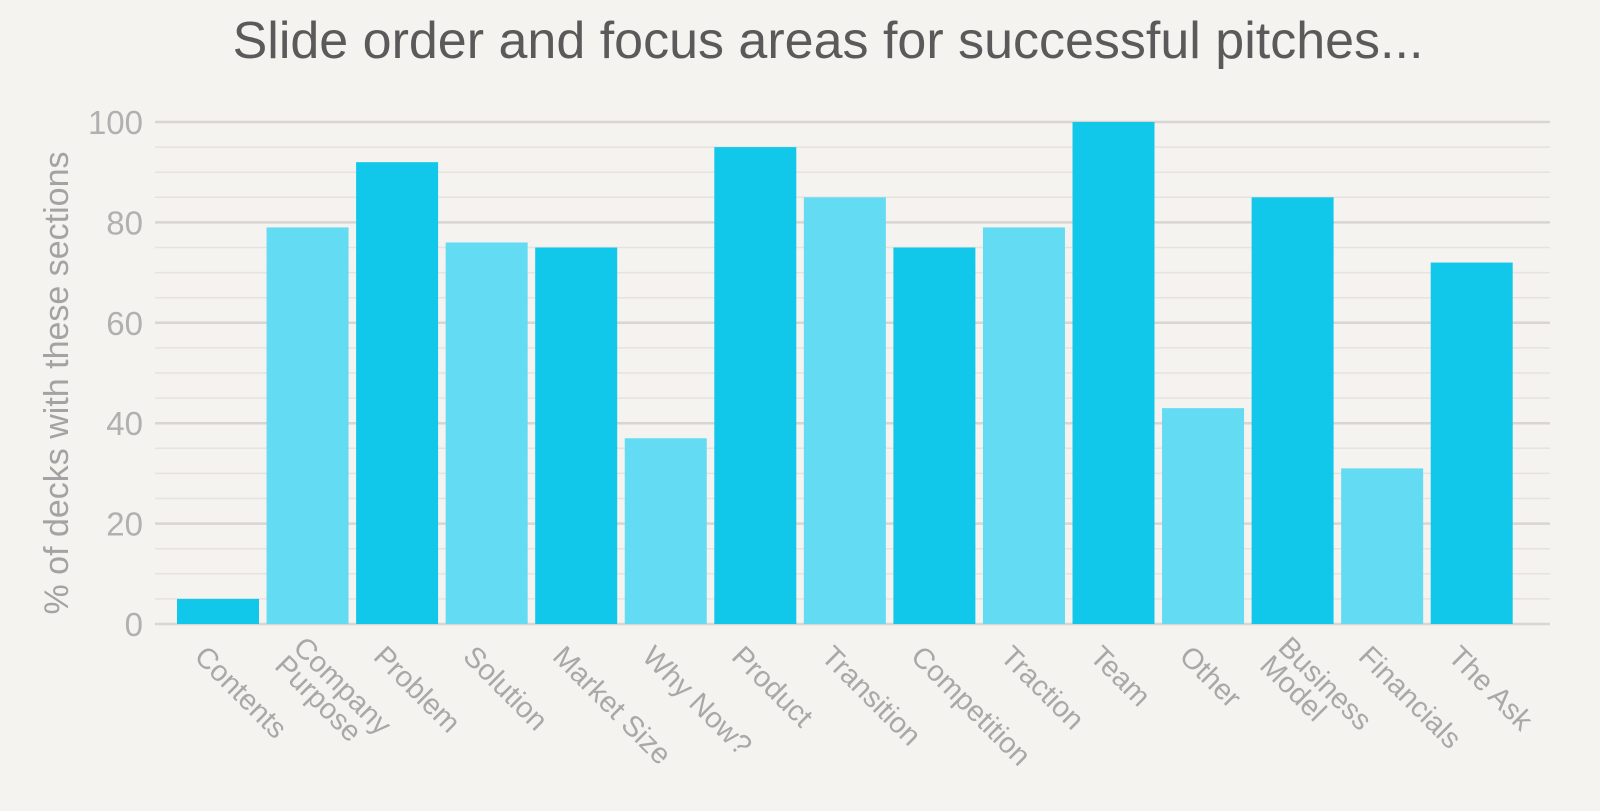 The width and height of the screenshot is (1600, 811). Describe the element at coordinates (755, 385) in the screenshot. I see `bar-product` at that location.